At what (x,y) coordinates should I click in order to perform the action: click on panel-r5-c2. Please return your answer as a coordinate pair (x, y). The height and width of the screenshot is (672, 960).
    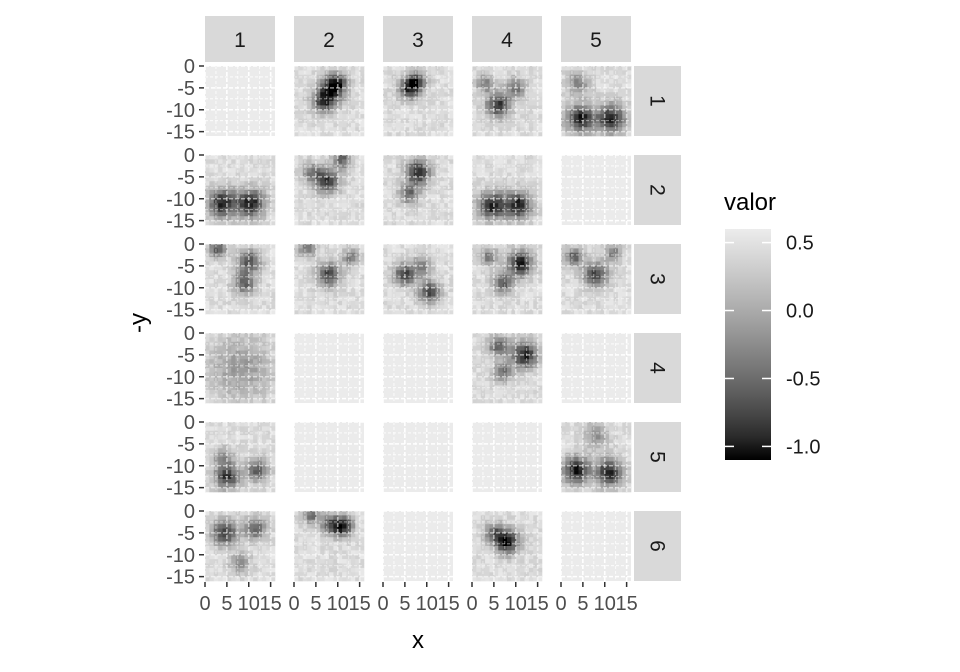
    Looking at the image, I should click on (328, 456).